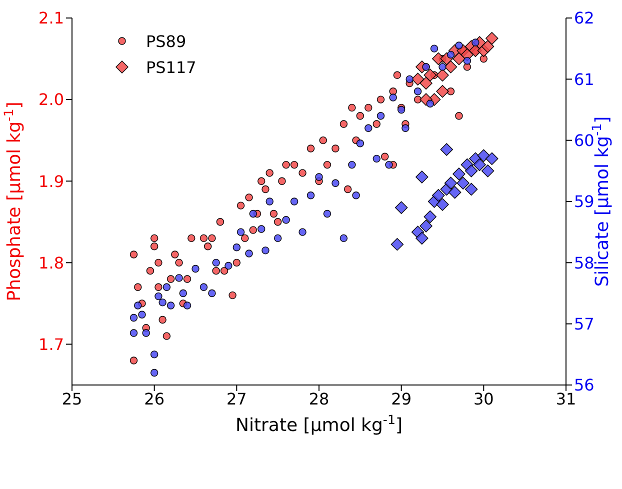 The width and height of the screenshot is (622, 489). I want to click on y2-tick-label: 57, so click(584, 324).